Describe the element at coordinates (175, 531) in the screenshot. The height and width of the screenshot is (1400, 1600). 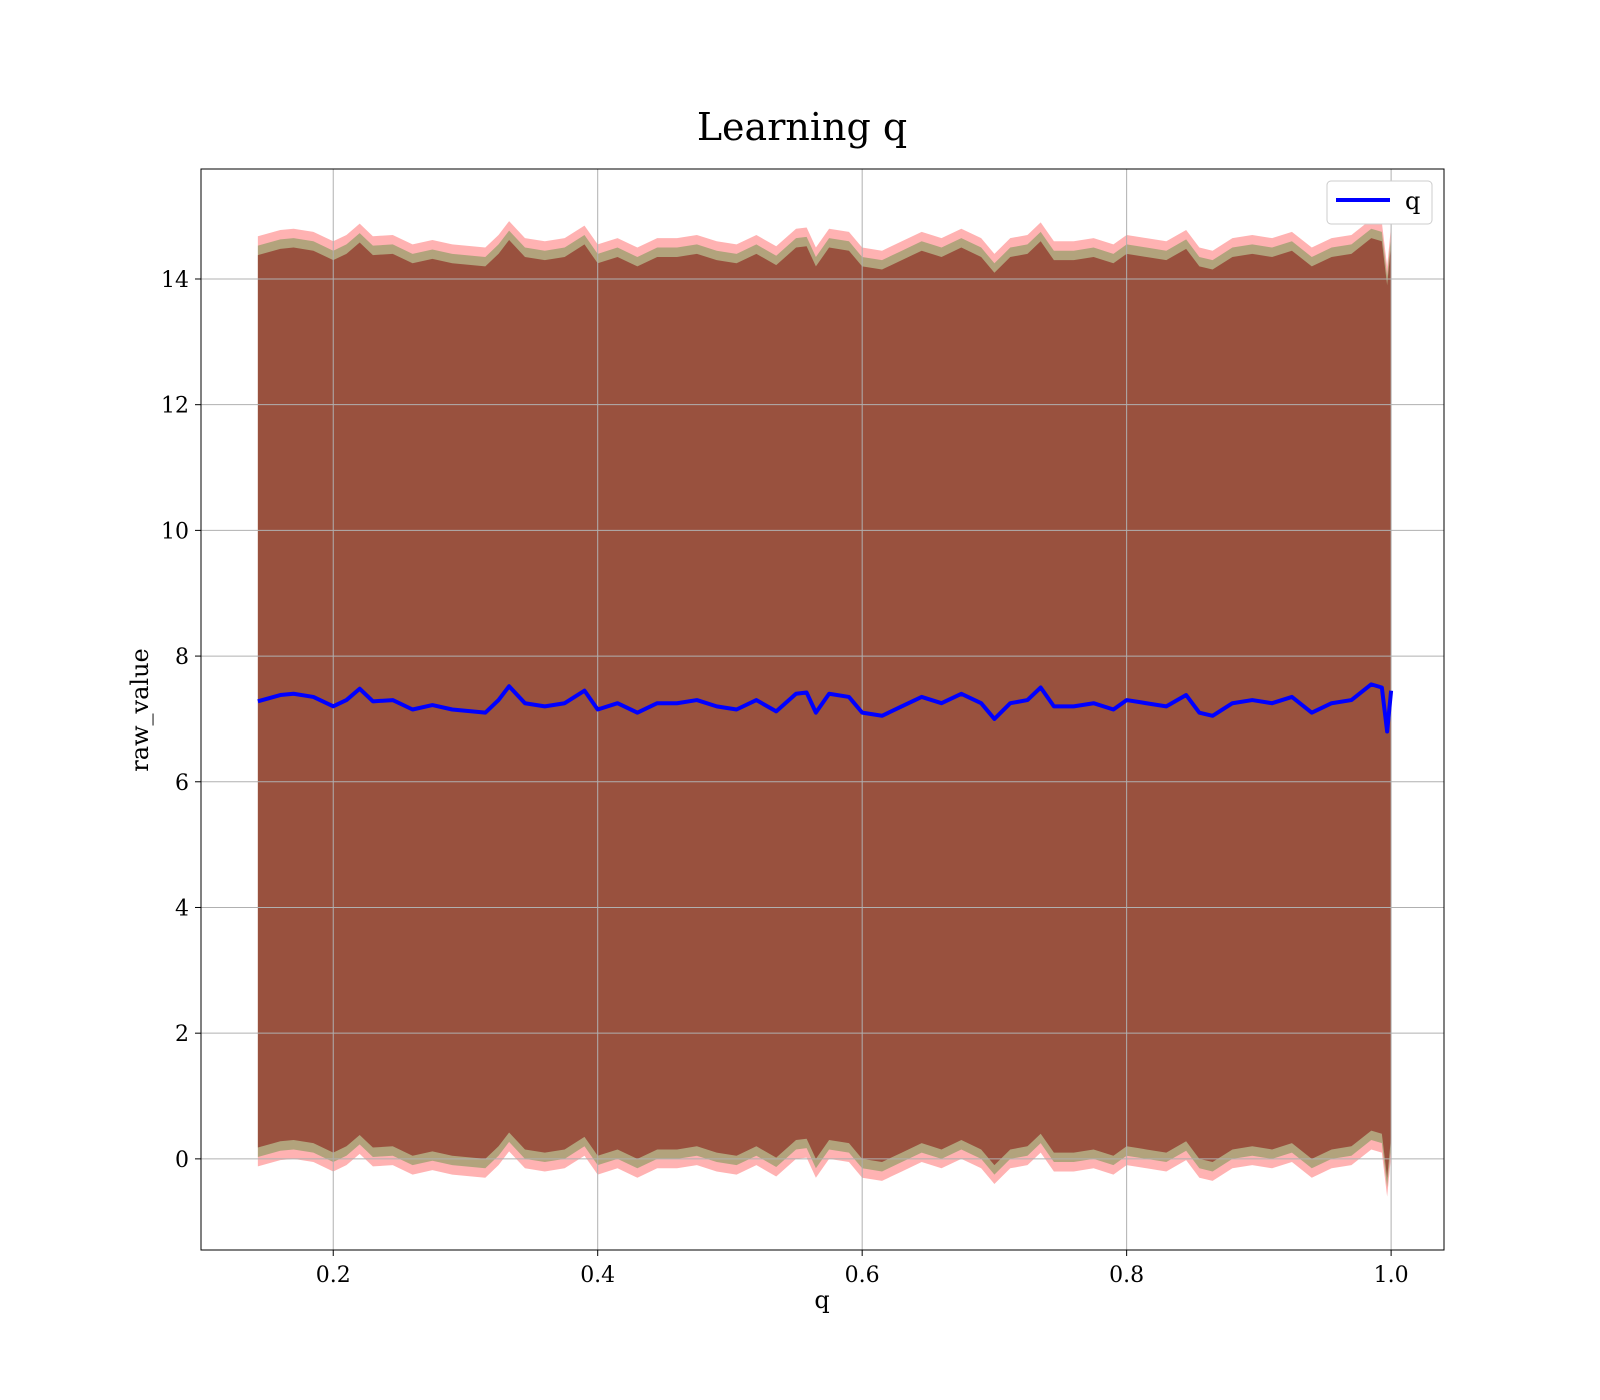
I see `y-tick-label: 10` at that location.